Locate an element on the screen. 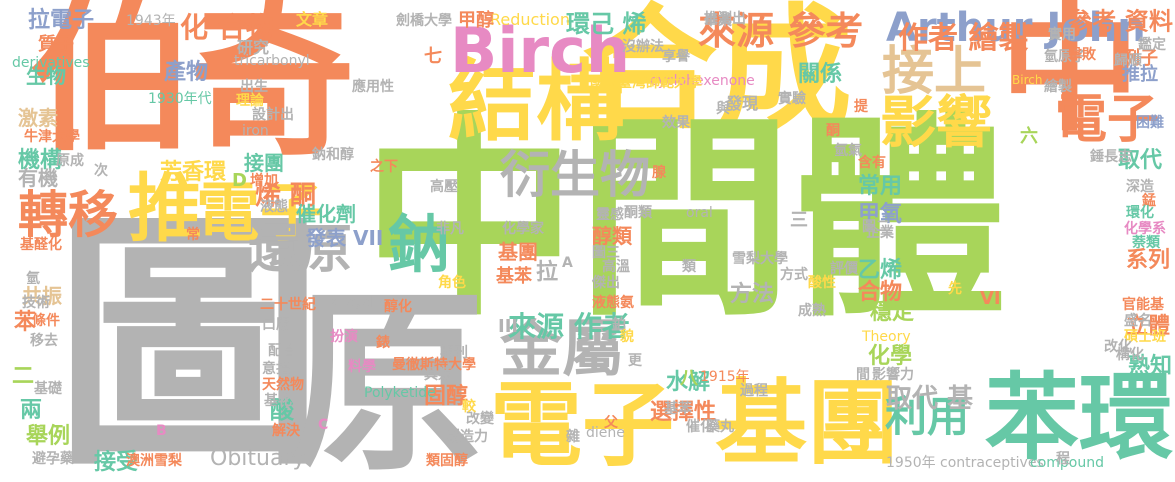 This screenshot has width=1175, height=482. word-shejichu: 設計出 is located at coordinates (273, 115).